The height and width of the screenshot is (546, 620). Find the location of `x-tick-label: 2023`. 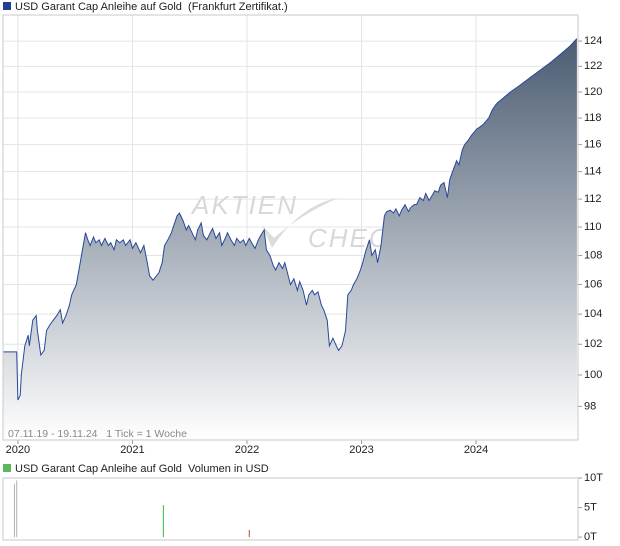

x-tick-label: 2023 is located at coordinates (361, 450).